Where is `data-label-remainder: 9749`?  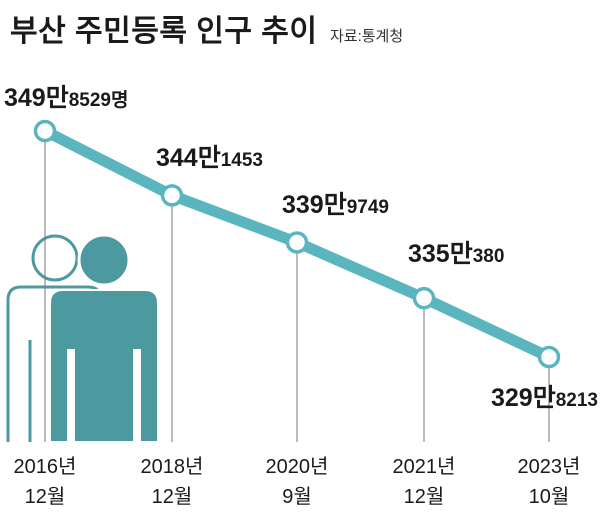 data-label-remainder: 9749 is located at coordinates (368, 207).